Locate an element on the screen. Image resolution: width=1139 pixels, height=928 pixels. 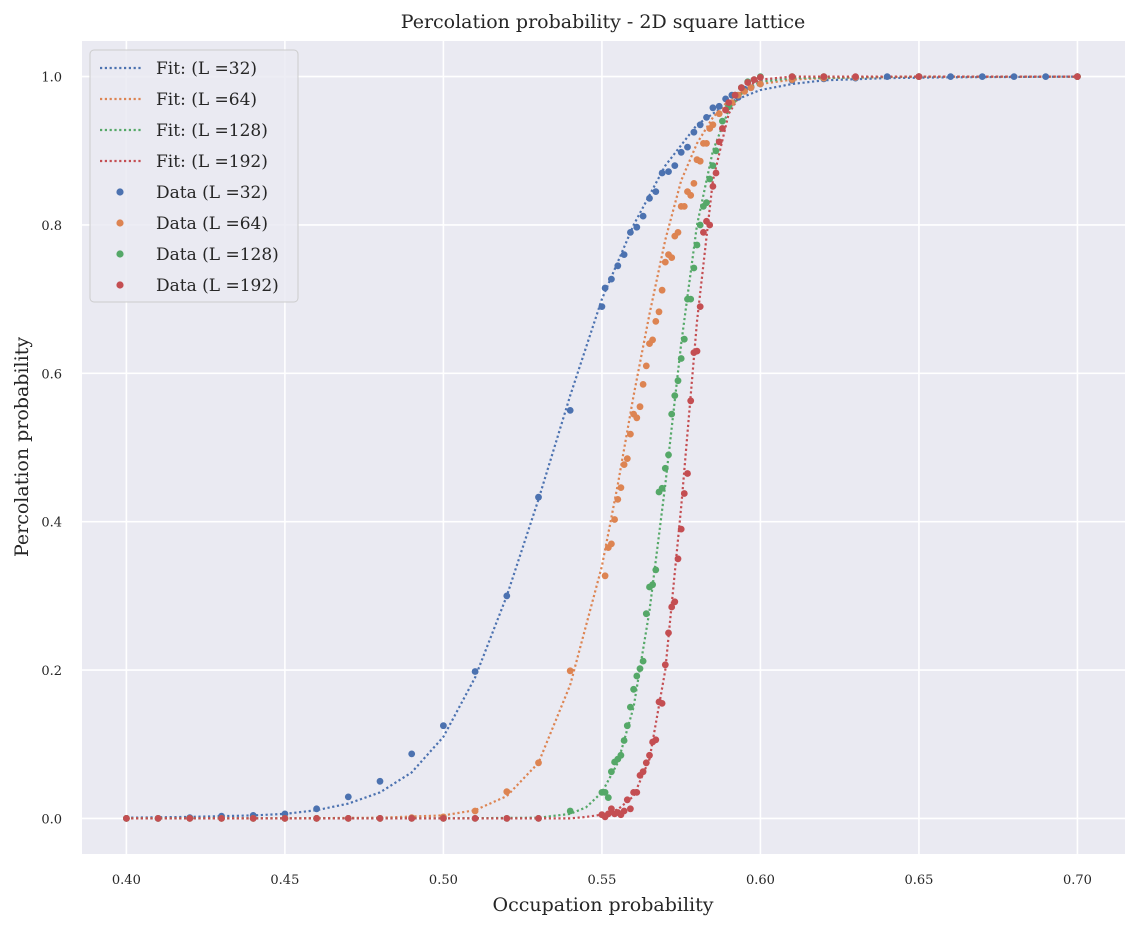
legend-label: Data (L =128) is located at coordinates (217, 255).